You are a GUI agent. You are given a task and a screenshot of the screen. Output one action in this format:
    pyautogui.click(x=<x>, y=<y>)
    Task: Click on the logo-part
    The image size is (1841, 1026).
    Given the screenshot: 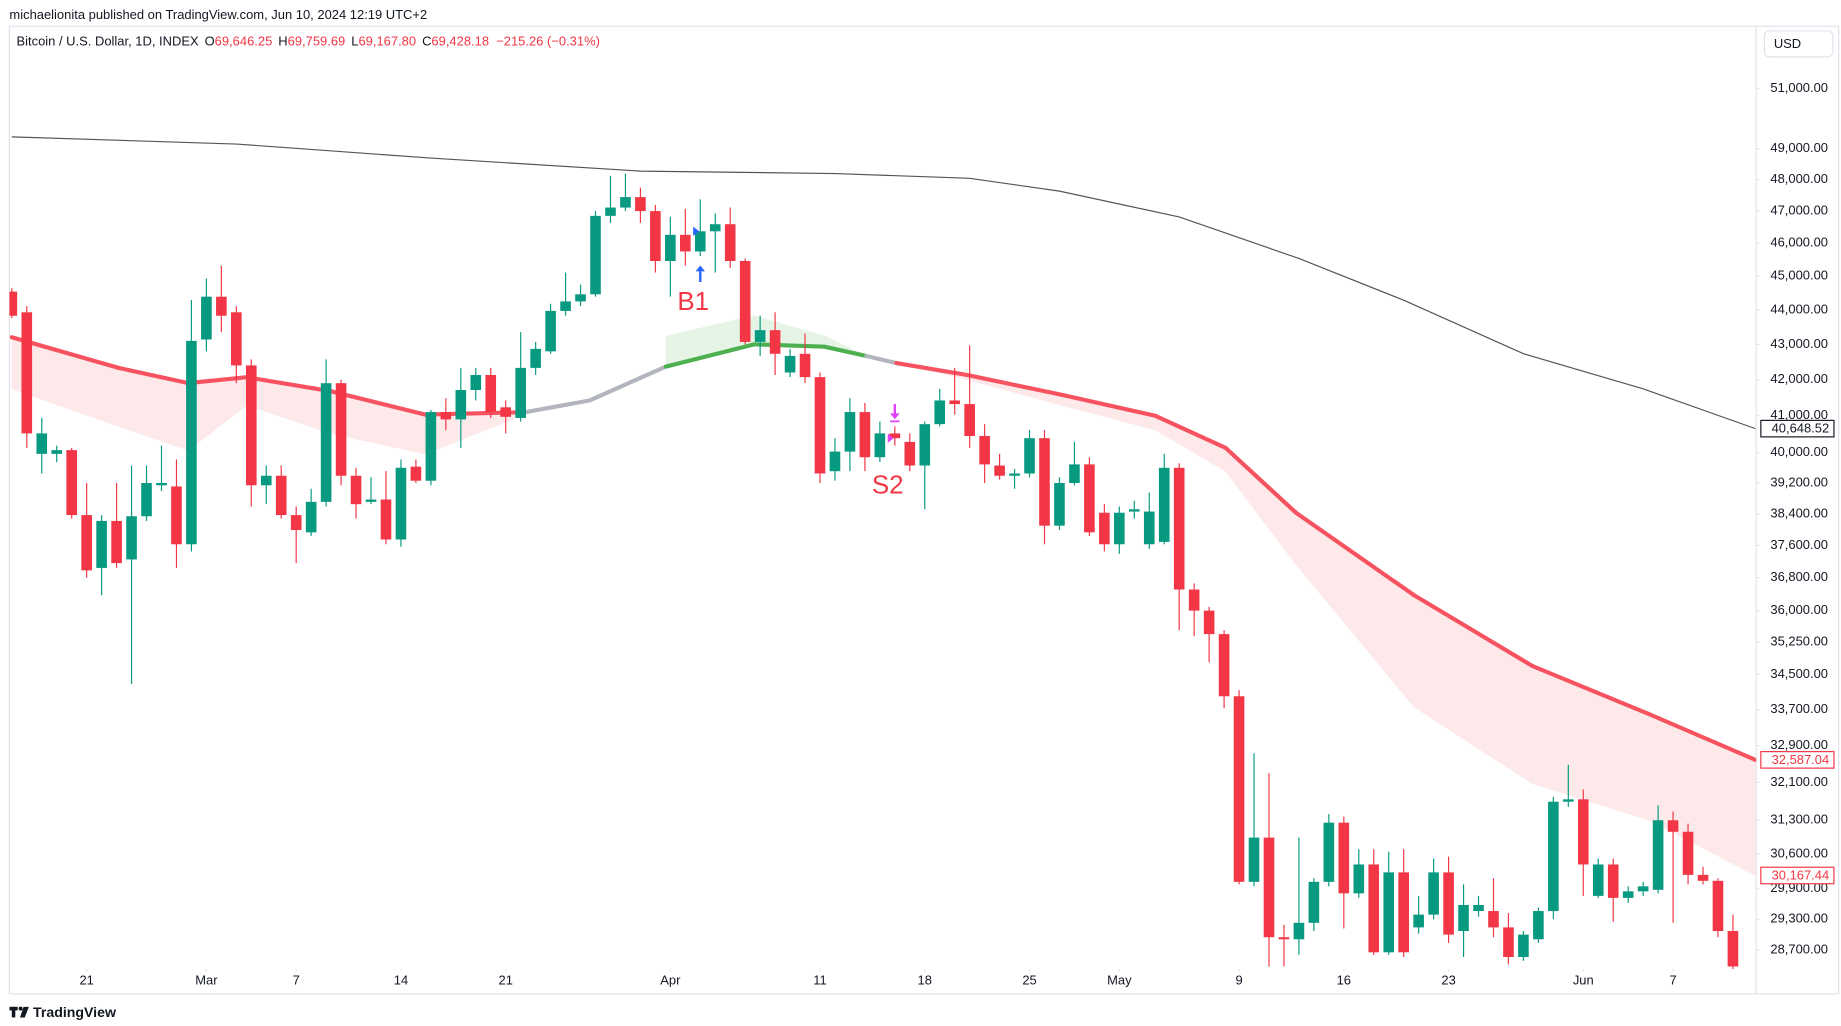 What is the action you would take?
    pyautogui.click(x=20, y=1008)
    